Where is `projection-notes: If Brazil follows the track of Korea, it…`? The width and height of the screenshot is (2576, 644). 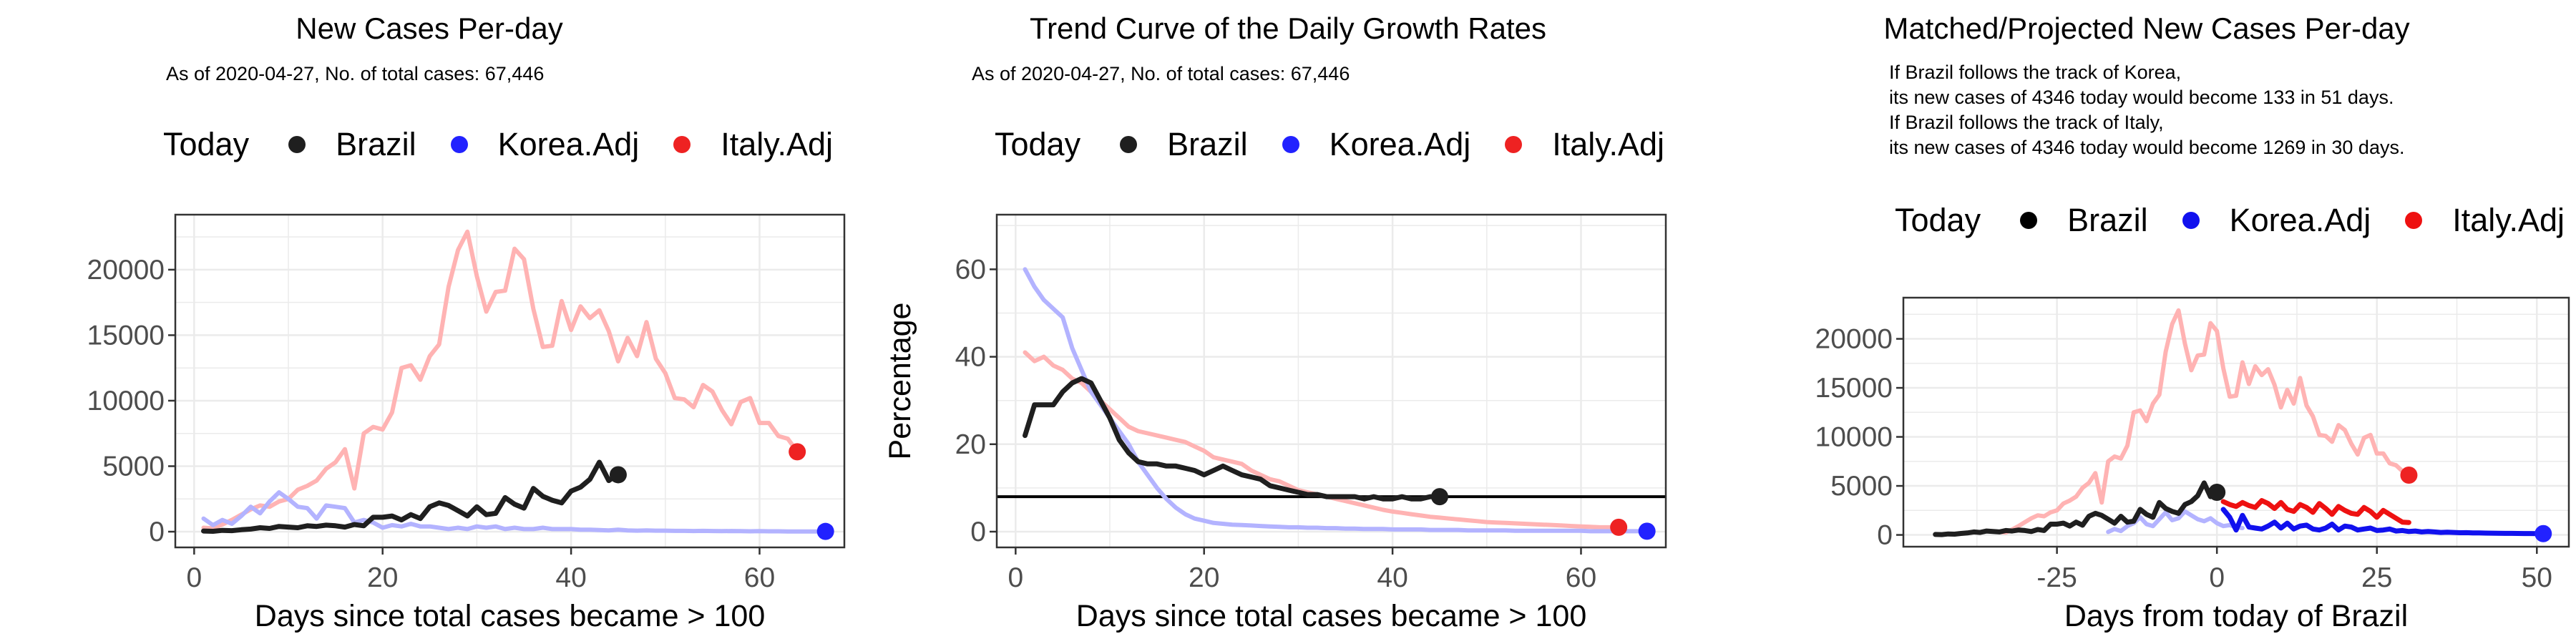
projection-notes: If Brazil follows the track of Korea, it… is located at coordinates (2146, 110).